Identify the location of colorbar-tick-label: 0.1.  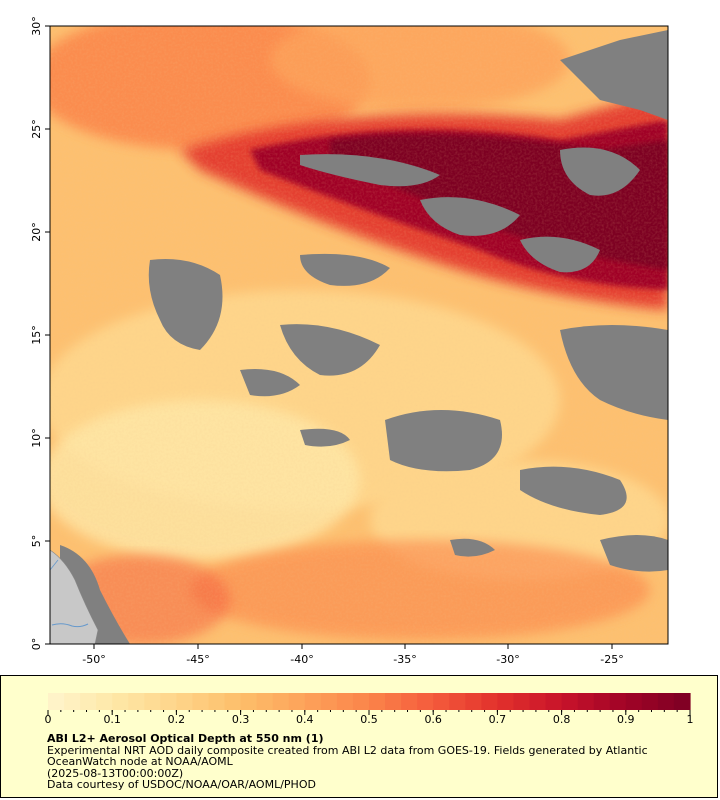
(112, 719).